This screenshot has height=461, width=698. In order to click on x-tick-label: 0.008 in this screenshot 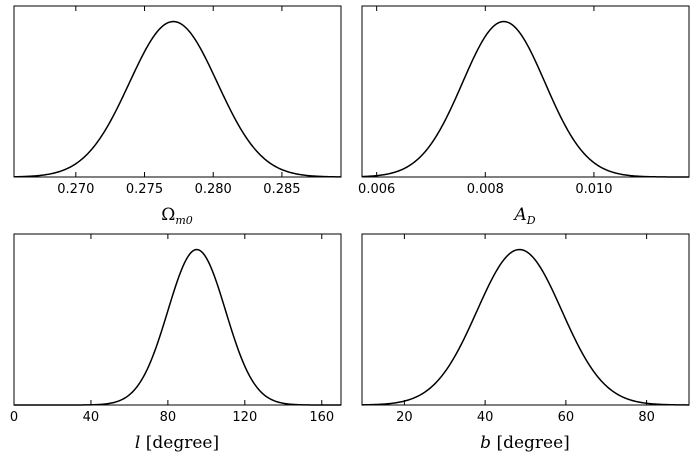, I will do `click(485, 189)`.